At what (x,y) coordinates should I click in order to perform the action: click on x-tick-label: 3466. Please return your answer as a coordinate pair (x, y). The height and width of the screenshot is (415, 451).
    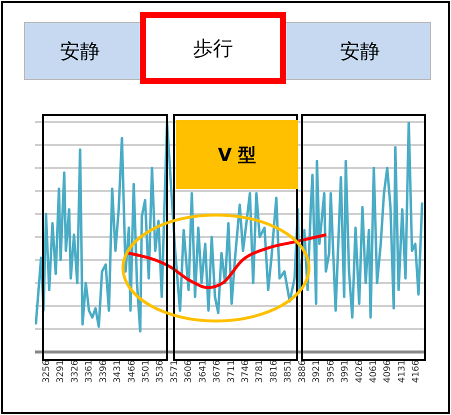
    Looking at the image, I should click on (132, 371).